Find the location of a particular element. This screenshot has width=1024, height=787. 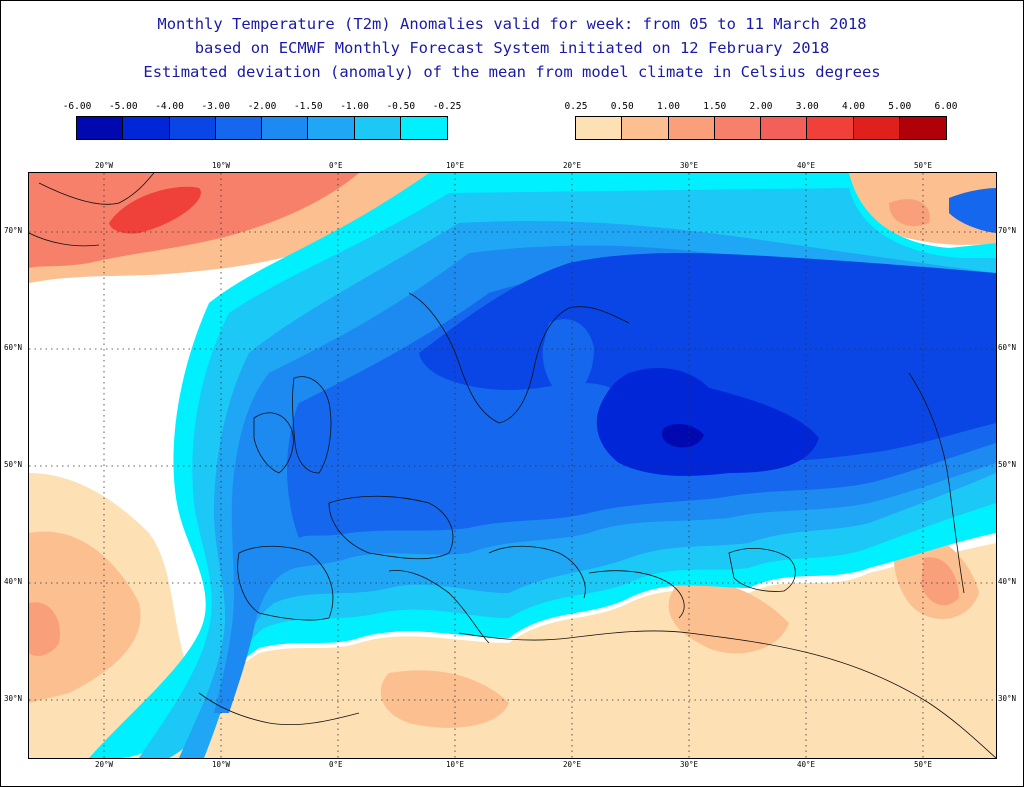

negative-legend-colorbar is located at coordinates (262, 128).